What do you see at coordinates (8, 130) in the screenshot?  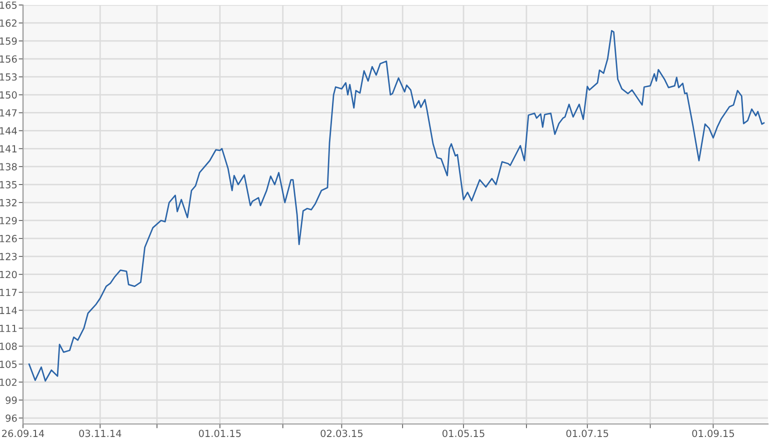 I see `y-tick-label: 144` at bounding box center [8, 130].